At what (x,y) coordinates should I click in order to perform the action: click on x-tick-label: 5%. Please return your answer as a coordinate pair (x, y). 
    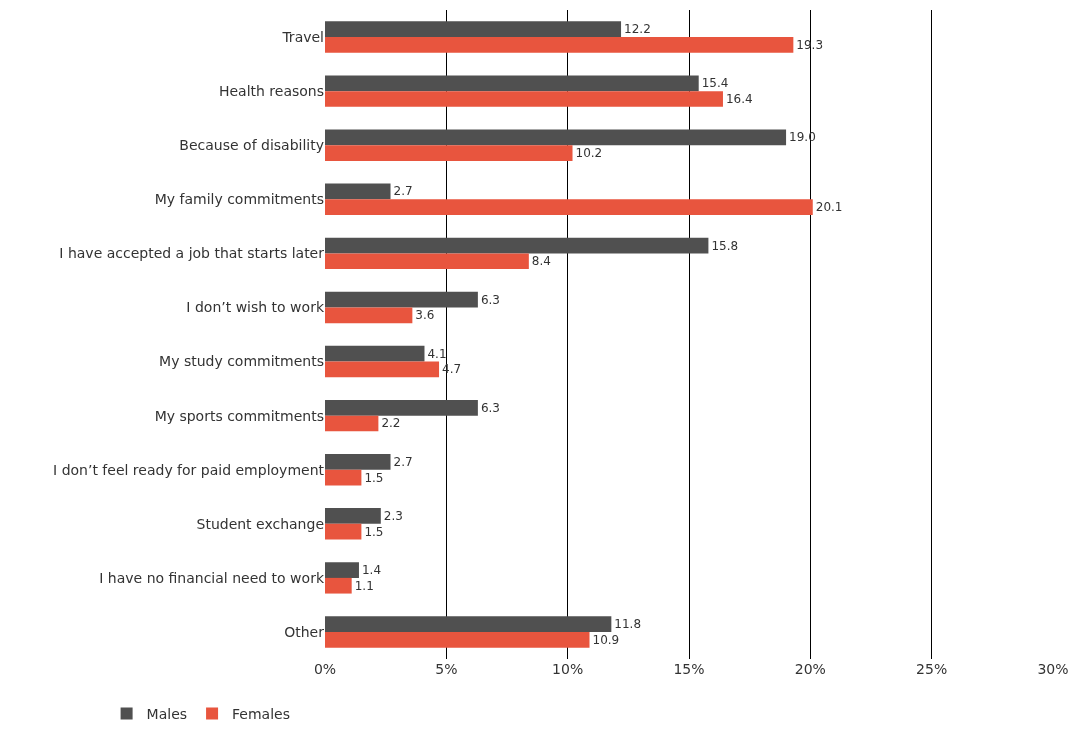
    Looking at the image, I should click on (446, 669).